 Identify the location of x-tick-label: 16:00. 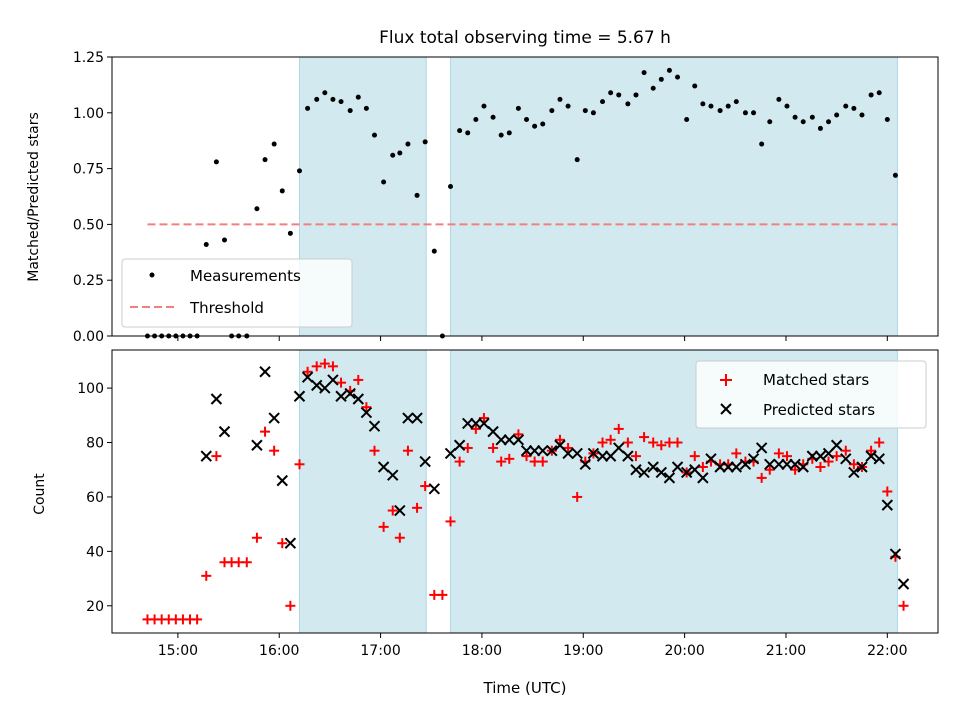
(279, 651).